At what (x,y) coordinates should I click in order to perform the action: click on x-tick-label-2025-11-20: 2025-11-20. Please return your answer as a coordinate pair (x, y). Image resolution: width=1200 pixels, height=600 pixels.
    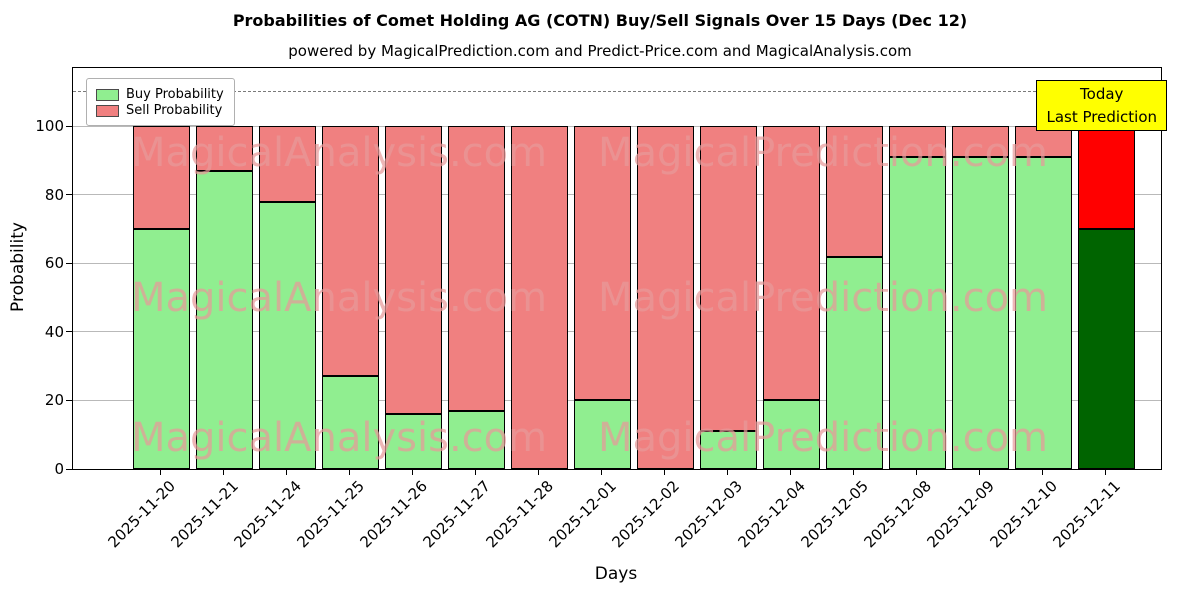
    Looking at the image, I should click on (141, 514).